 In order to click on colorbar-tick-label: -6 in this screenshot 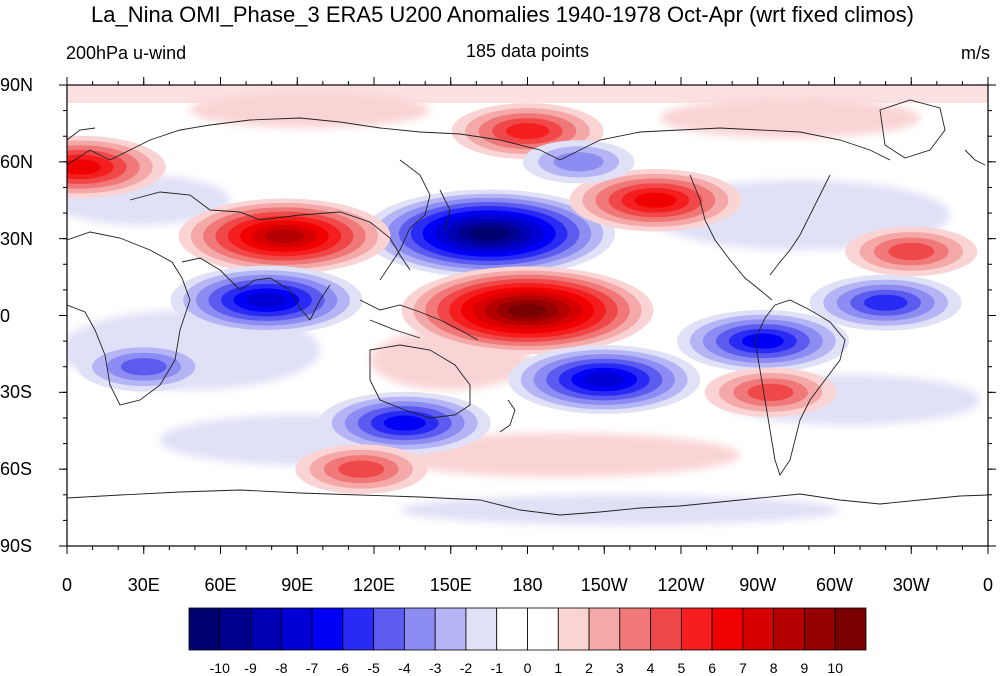, I will do `click(343, 668)`.